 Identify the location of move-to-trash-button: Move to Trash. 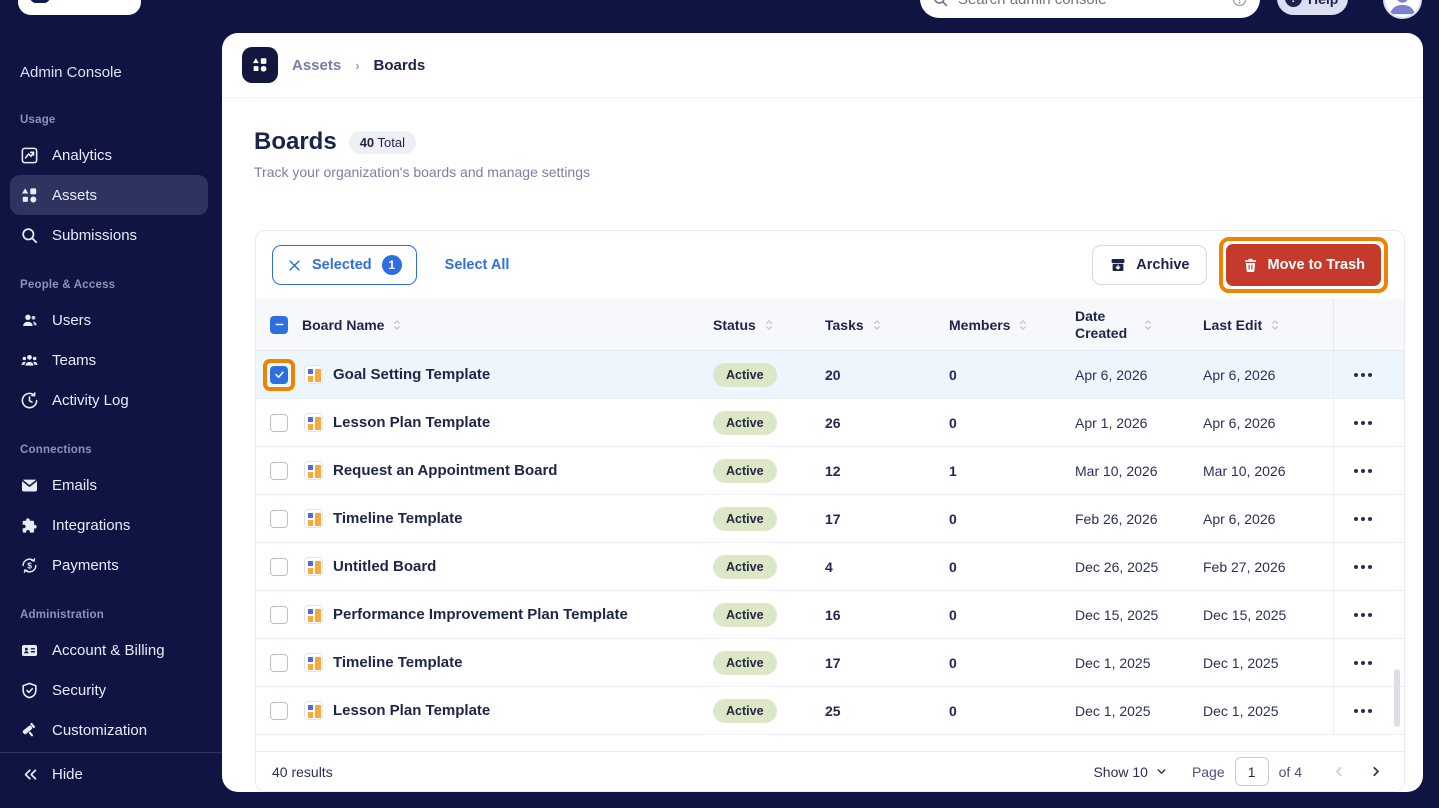
(1303, 265).